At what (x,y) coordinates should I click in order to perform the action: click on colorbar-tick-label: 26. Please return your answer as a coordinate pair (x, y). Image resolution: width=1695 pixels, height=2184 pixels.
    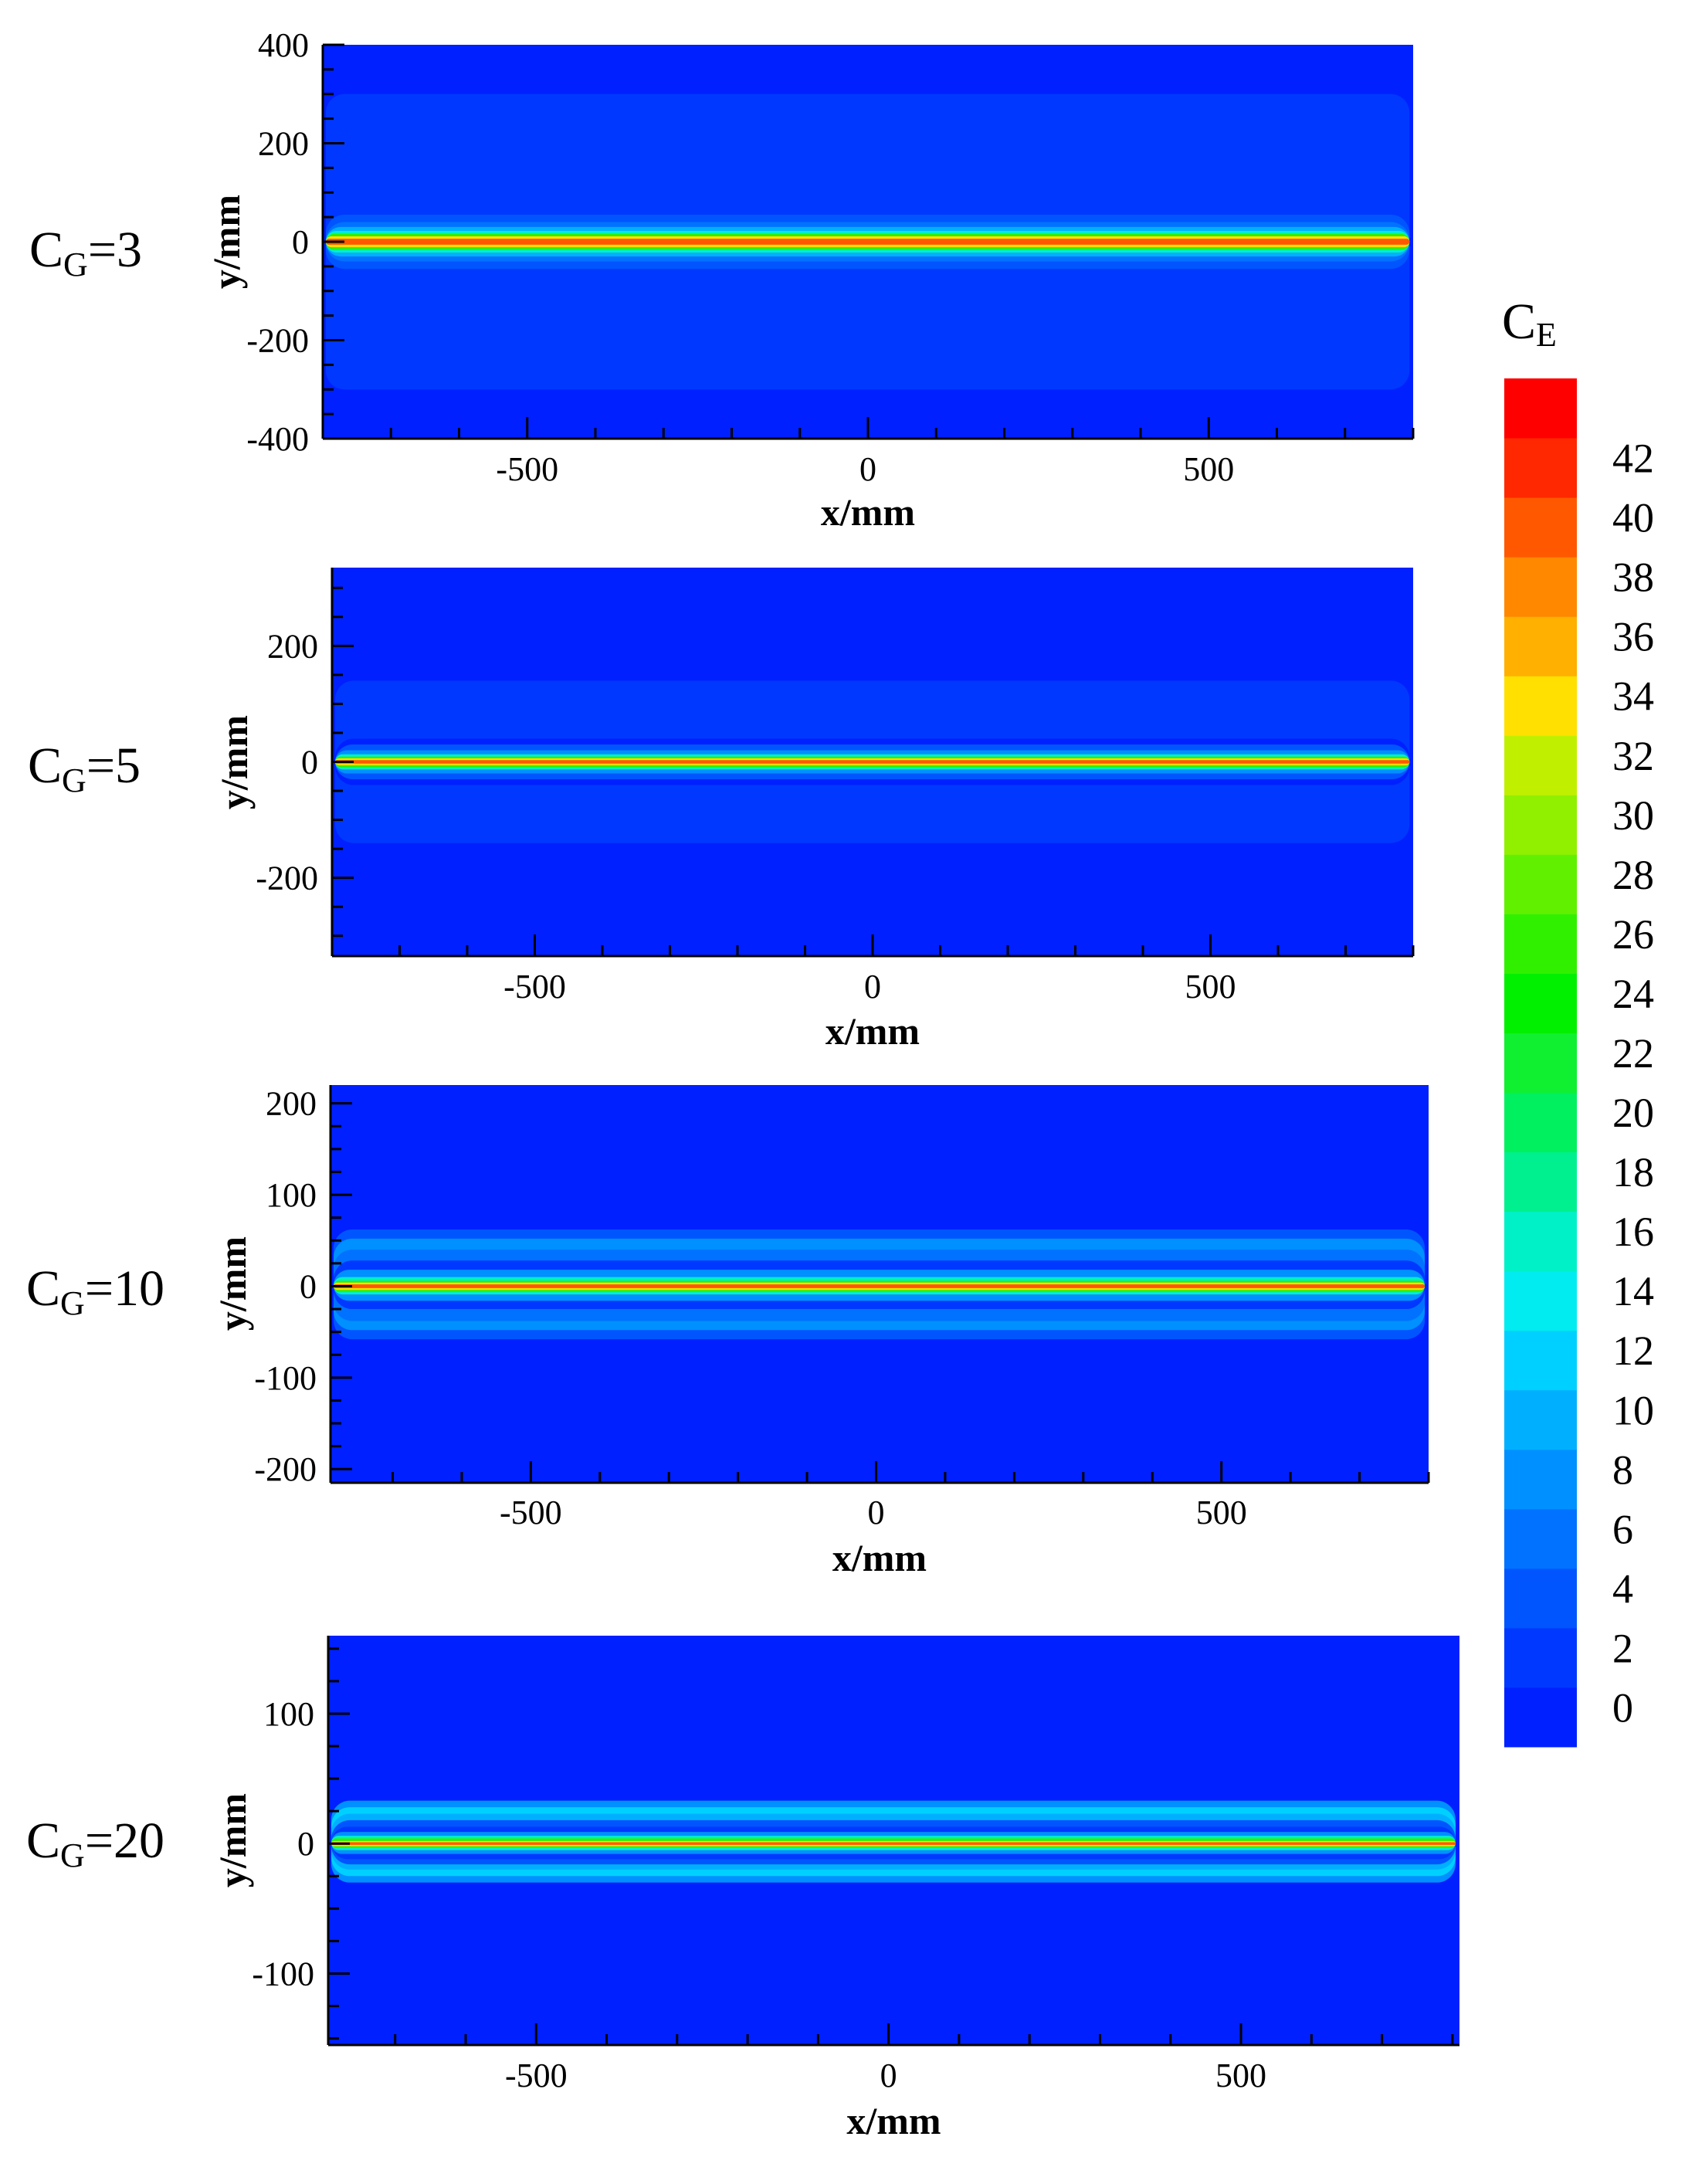
    Looking at the image, I should click on (1633, 935).